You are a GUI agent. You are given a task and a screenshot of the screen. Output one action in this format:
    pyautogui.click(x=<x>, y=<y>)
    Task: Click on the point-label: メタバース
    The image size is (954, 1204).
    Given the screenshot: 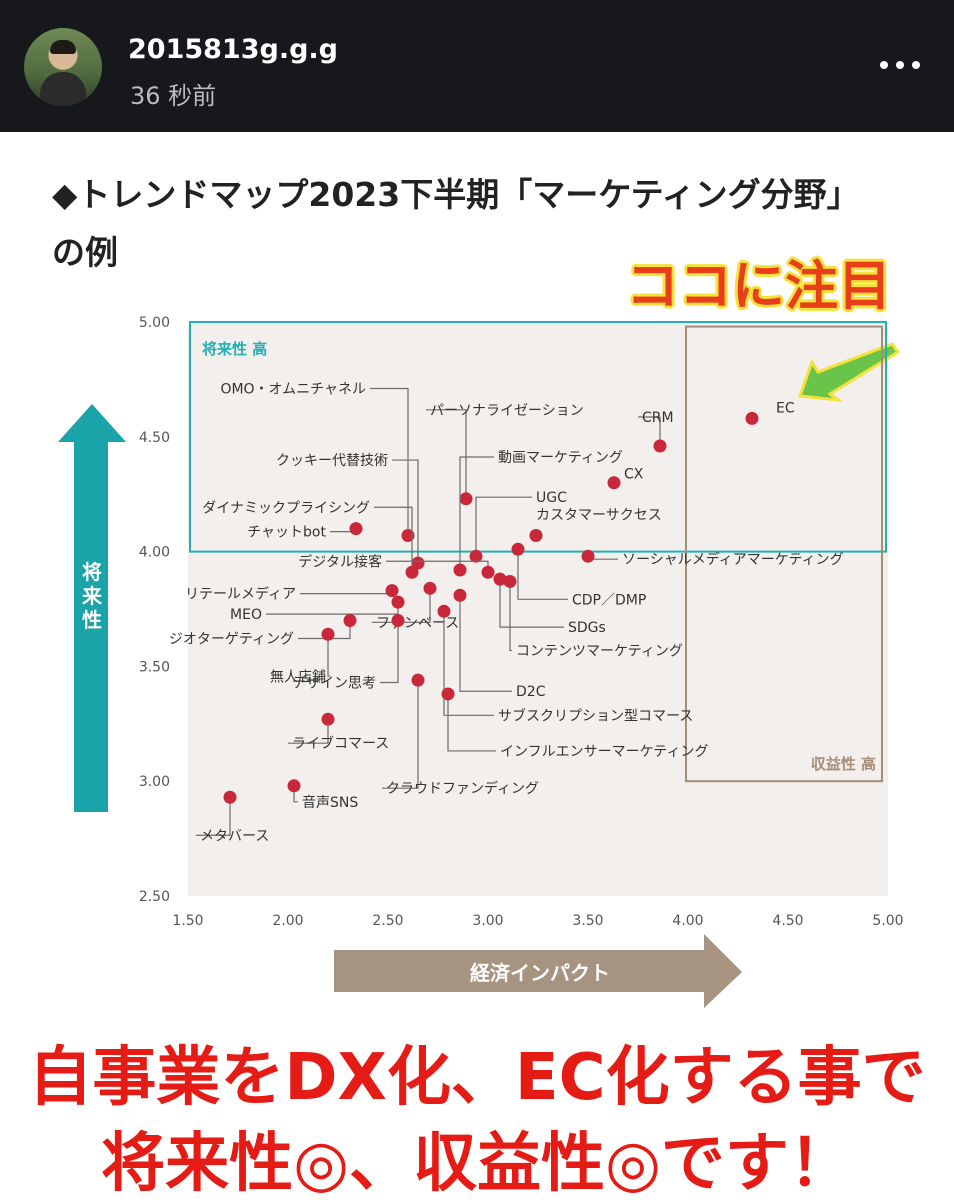 What is the action you would take?
    pyautogui.click(x=234, y=836)
    